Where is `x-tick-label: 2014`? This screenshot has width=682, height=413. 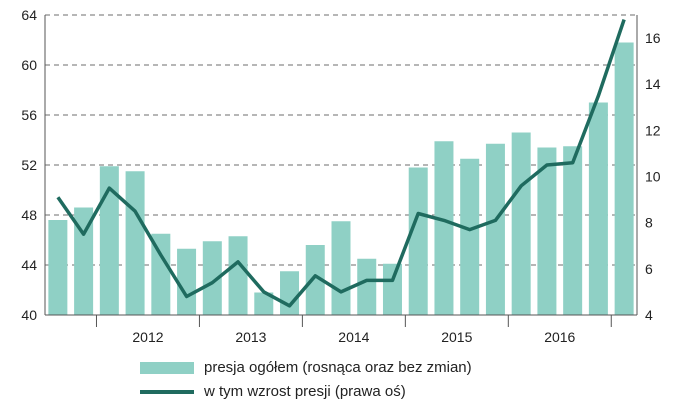
x-tick-label: 2014 is located at coordinates (353, 337).